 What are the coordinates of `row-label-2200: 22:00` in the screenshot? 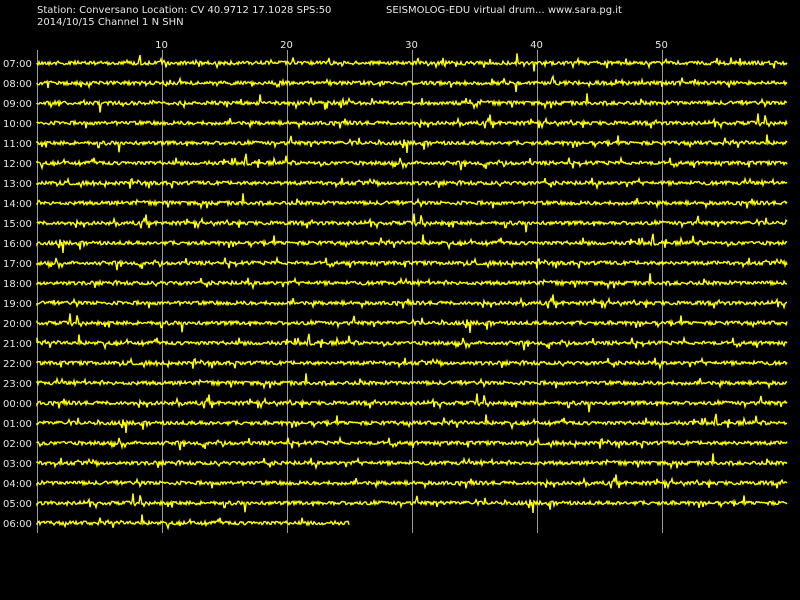 It's located at (17, 364).